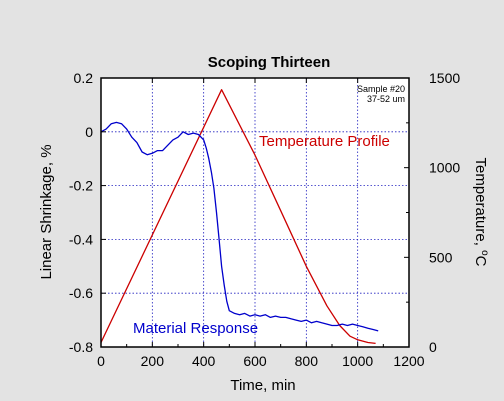 The height and width of the screenshot is (401, 504). What do you see at coordinates (307, 361) in the screenshot?
I see `x-tick-label: 800` at bounding box center [307, 361].